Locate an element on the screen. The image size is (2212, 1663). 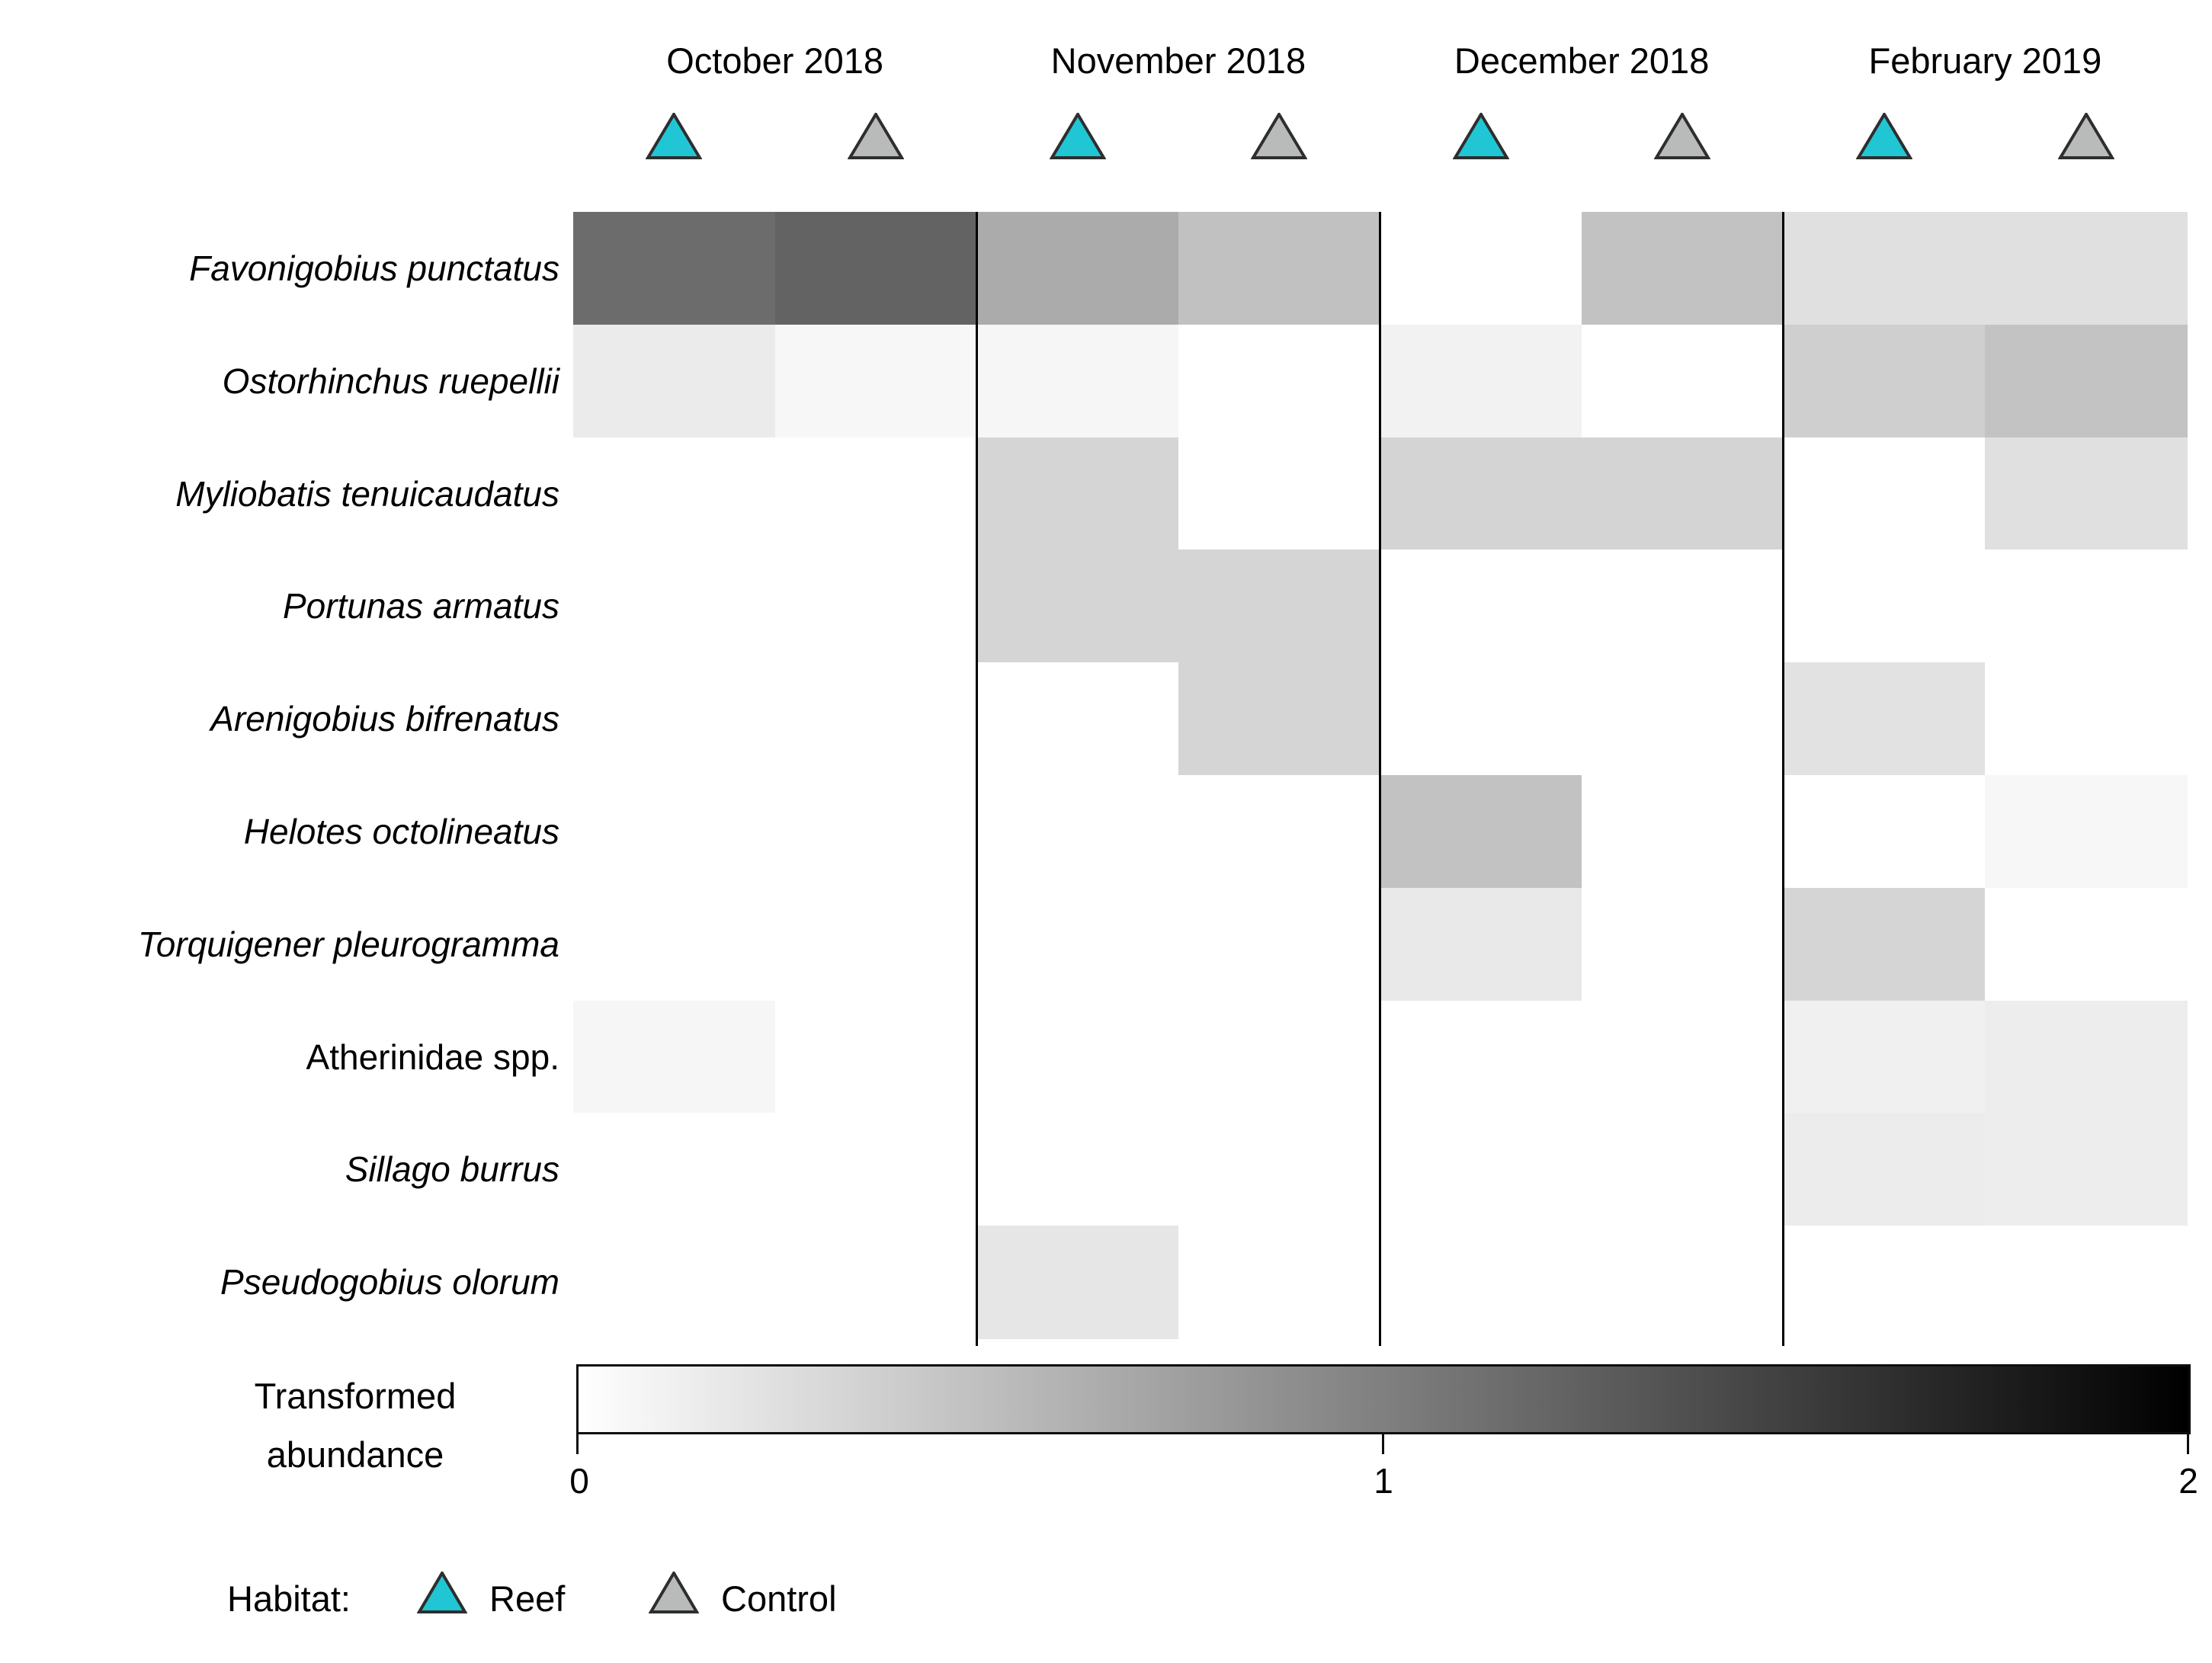
legend-reef-label: Reef is located at coordinates (527, 1598).